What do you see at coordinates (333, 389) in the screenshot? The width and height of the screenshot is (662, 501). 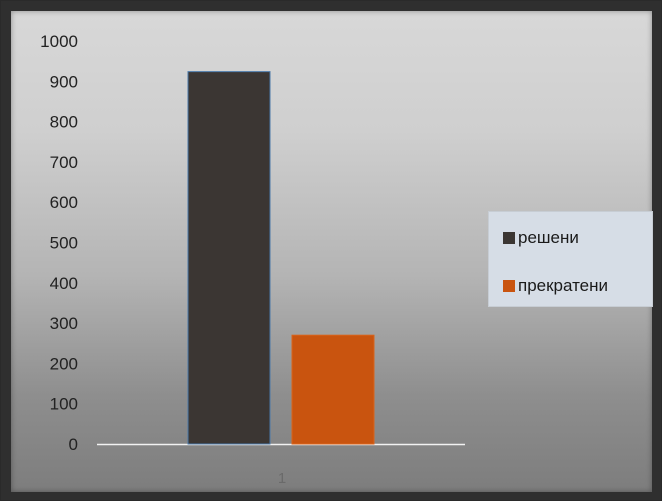 I see `bar-prekrateni` at bounding box center [333, 389].